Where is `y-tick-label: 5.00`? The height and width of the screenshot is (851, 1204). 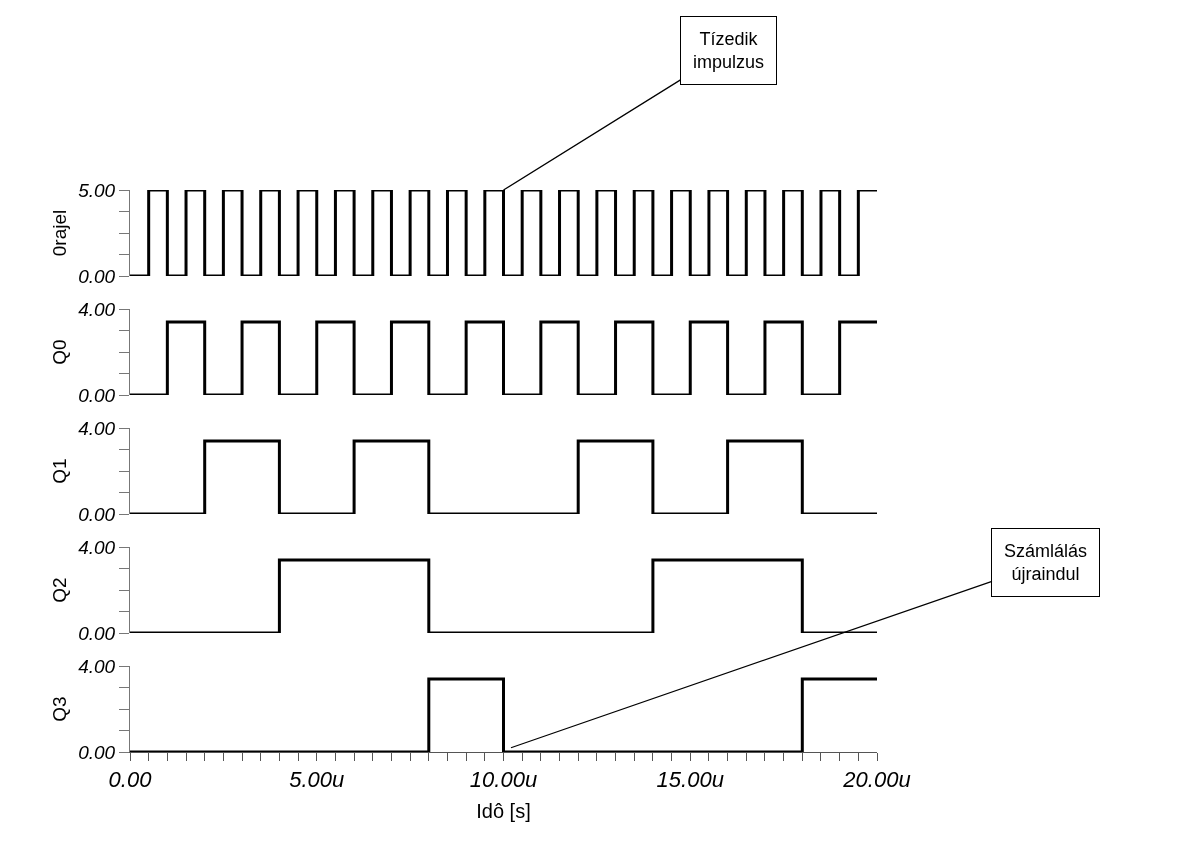
y-tick-label: 5.00 is located at coordinates (97, 190).